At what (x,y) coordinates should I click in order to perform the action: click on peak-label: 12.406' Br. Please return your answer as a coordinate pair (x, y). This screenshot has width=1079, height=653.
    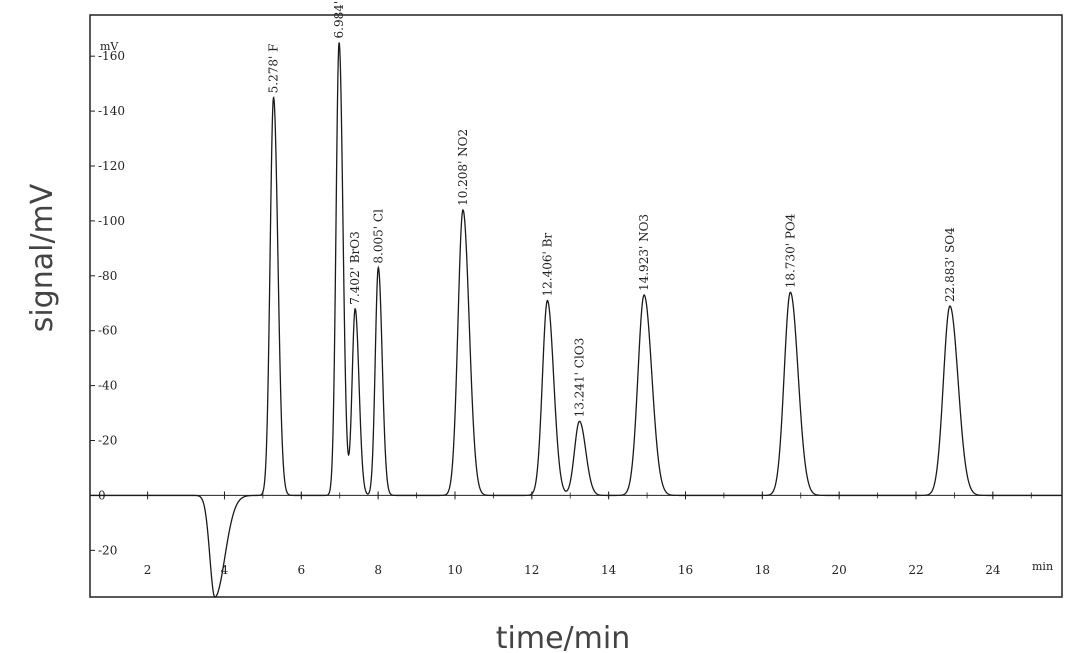
    Looking at the image, I should click on (547, 265).